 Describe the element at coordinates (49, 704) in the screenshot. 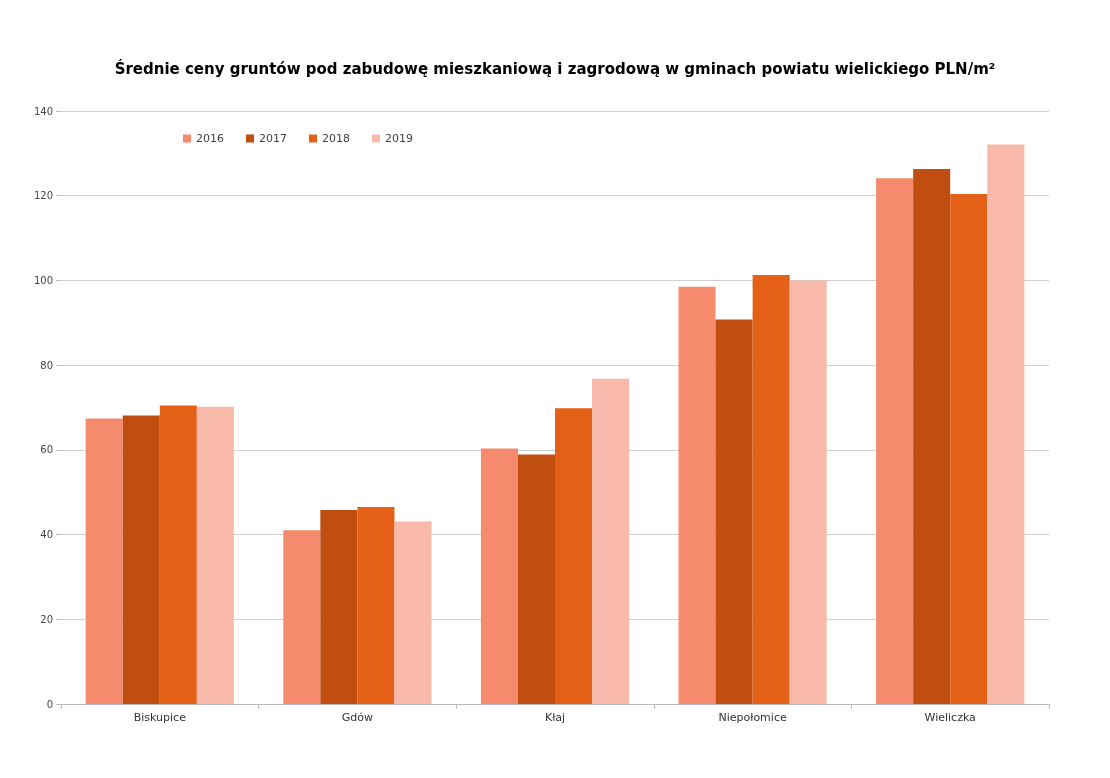

I see `y-tick-label: 0` at that location.